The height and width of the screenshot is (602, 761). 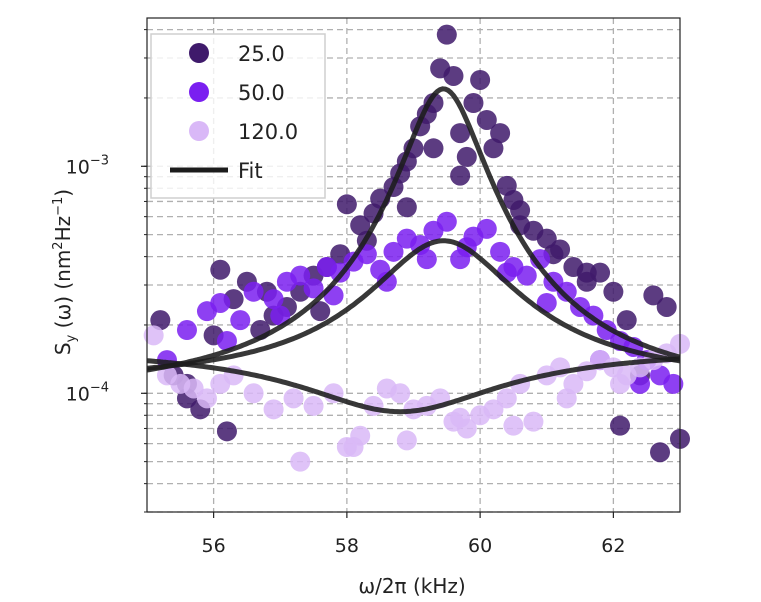 I want to click on legend-label-120: 120.0, so click(x=268, y=132).